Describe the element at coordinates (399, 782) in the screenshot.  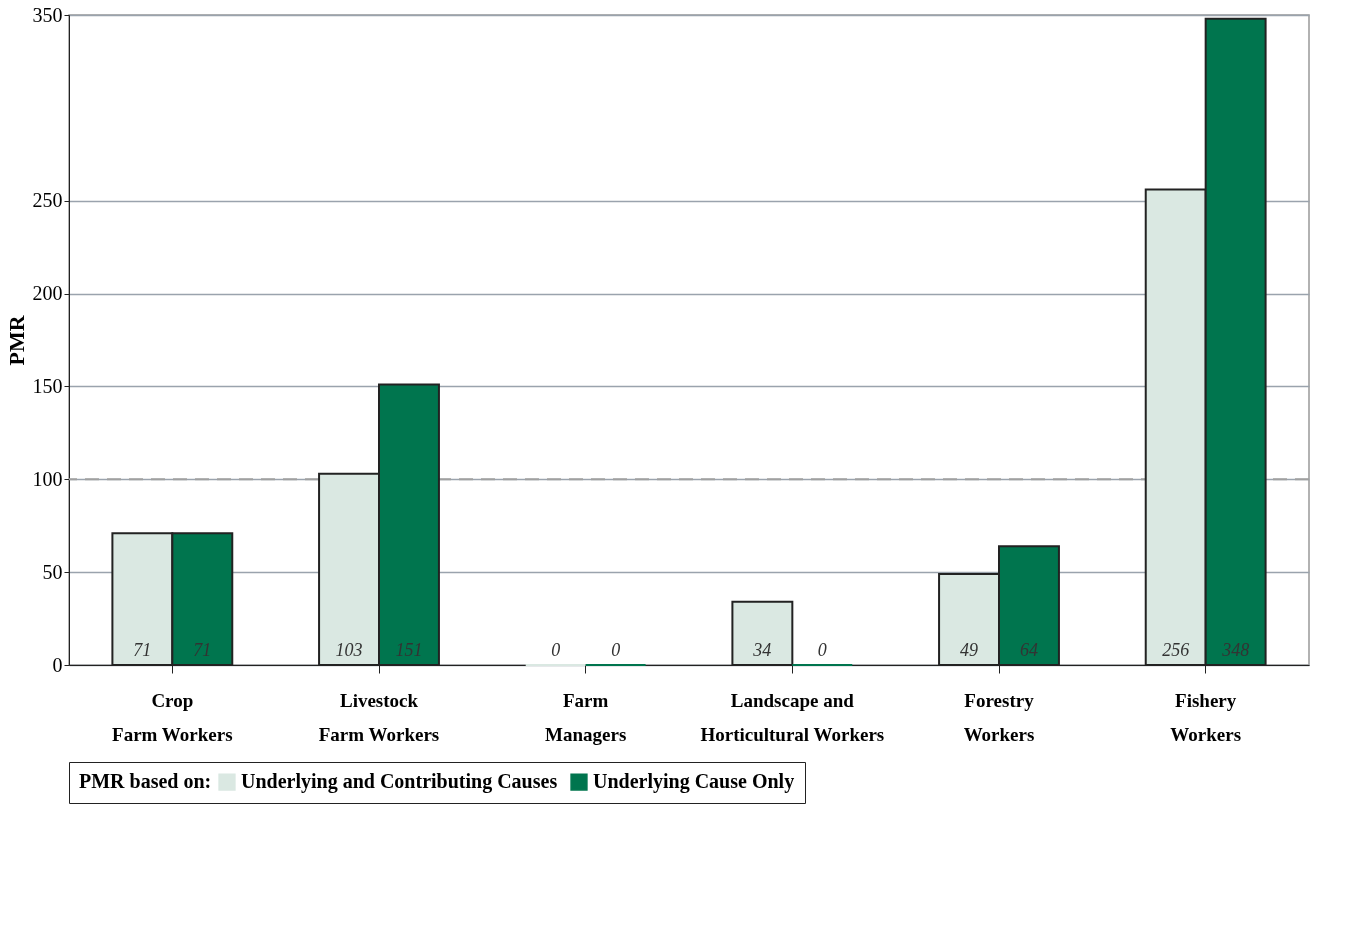
I see `legend-label: Underlying and Contributing Causes` at that location.